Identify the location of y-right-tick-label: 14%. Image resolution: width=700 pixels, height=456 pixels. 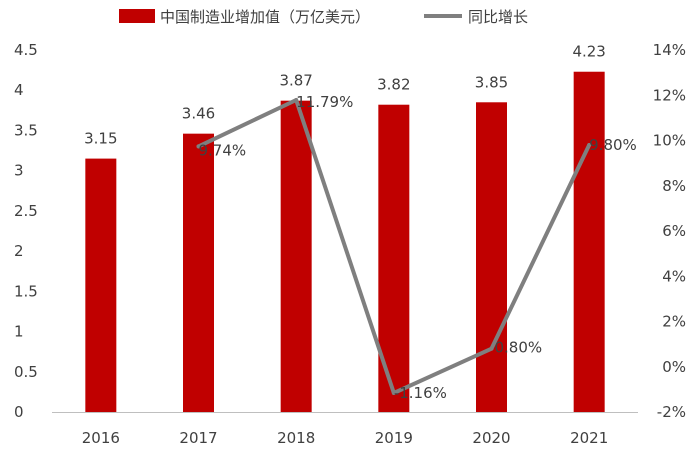
(669, 50).